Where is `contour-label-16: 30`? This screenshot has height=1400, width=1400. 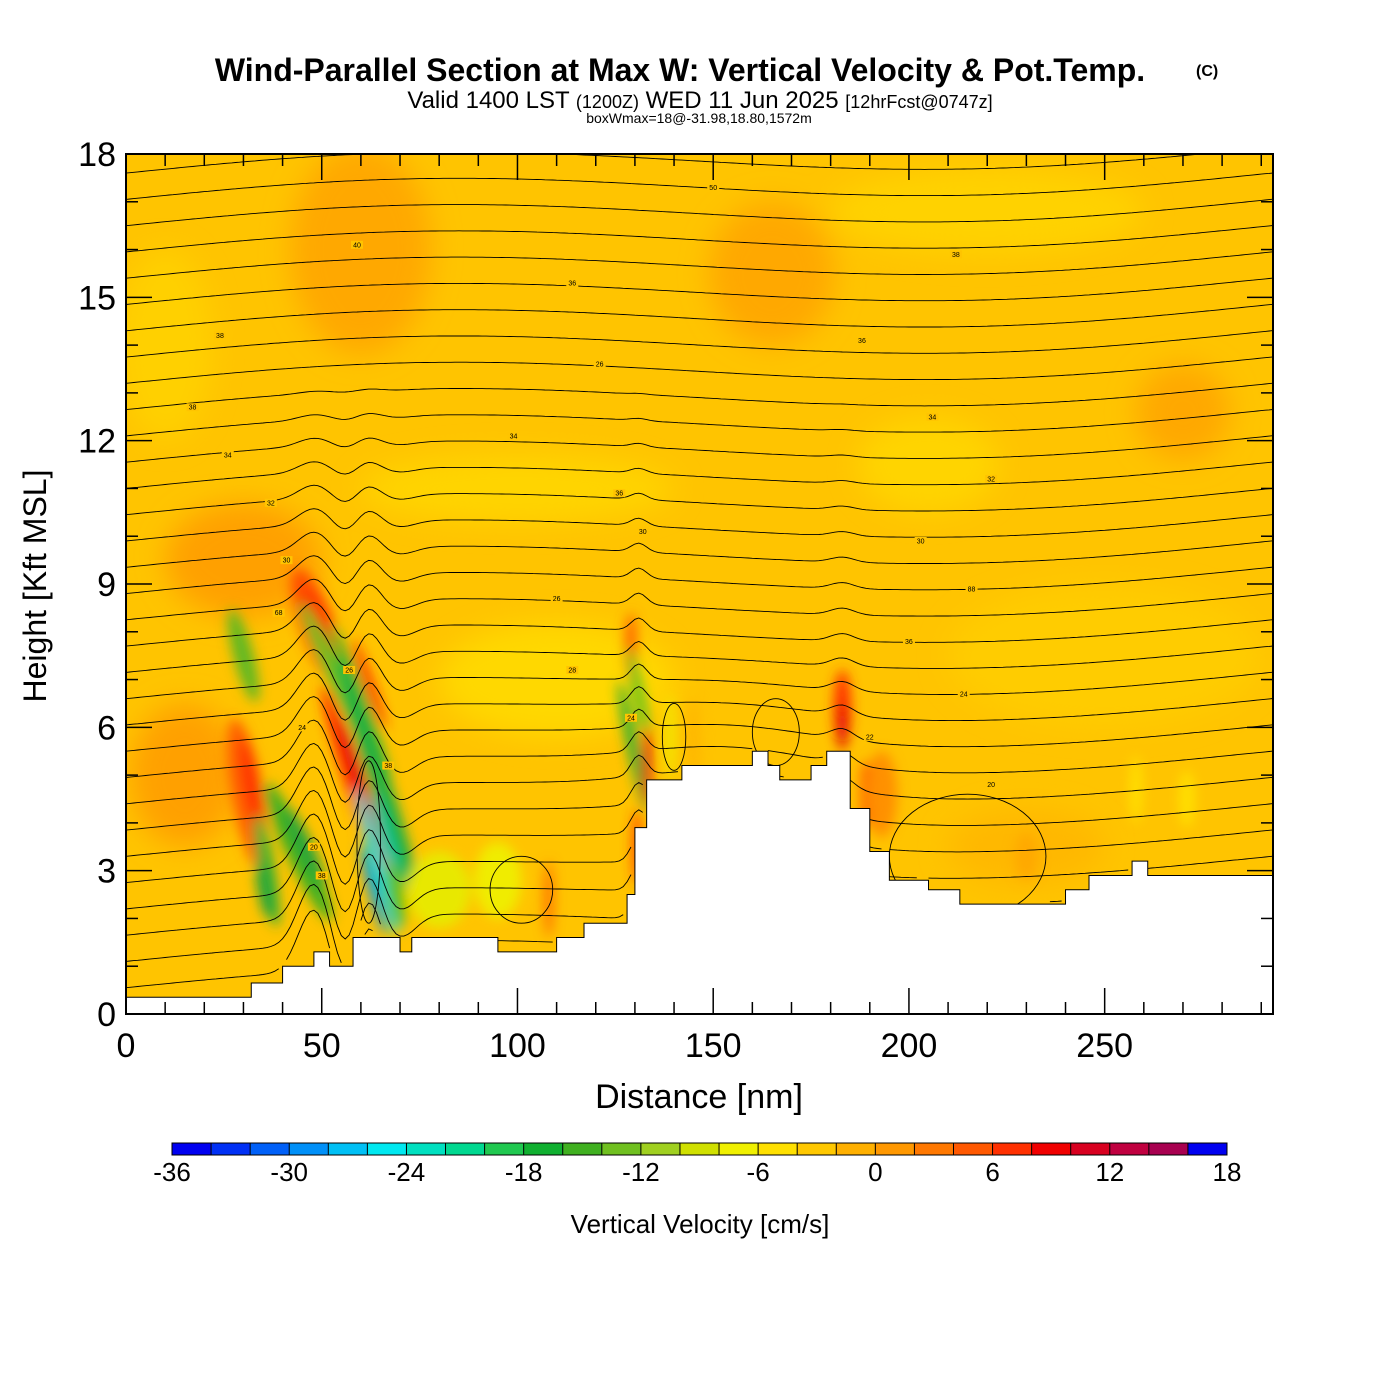
contour-label-16: 30 is located at coordinates (287, 561).